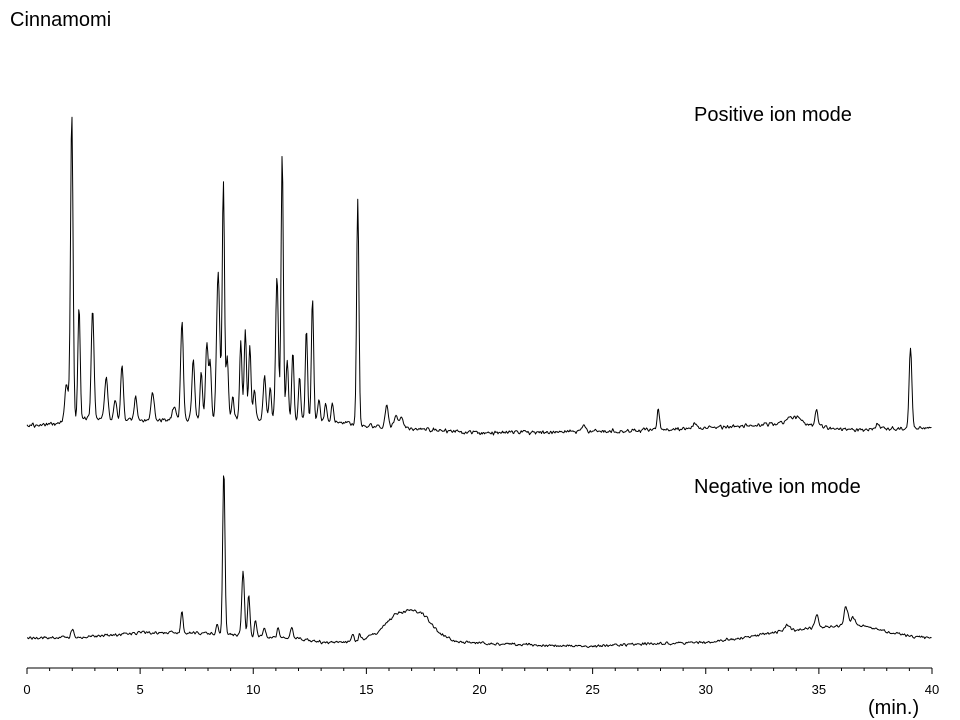 This screenshot has height=720, width=960. I want to click on series-label-negative: Negative ion mode, so click(777, 487).